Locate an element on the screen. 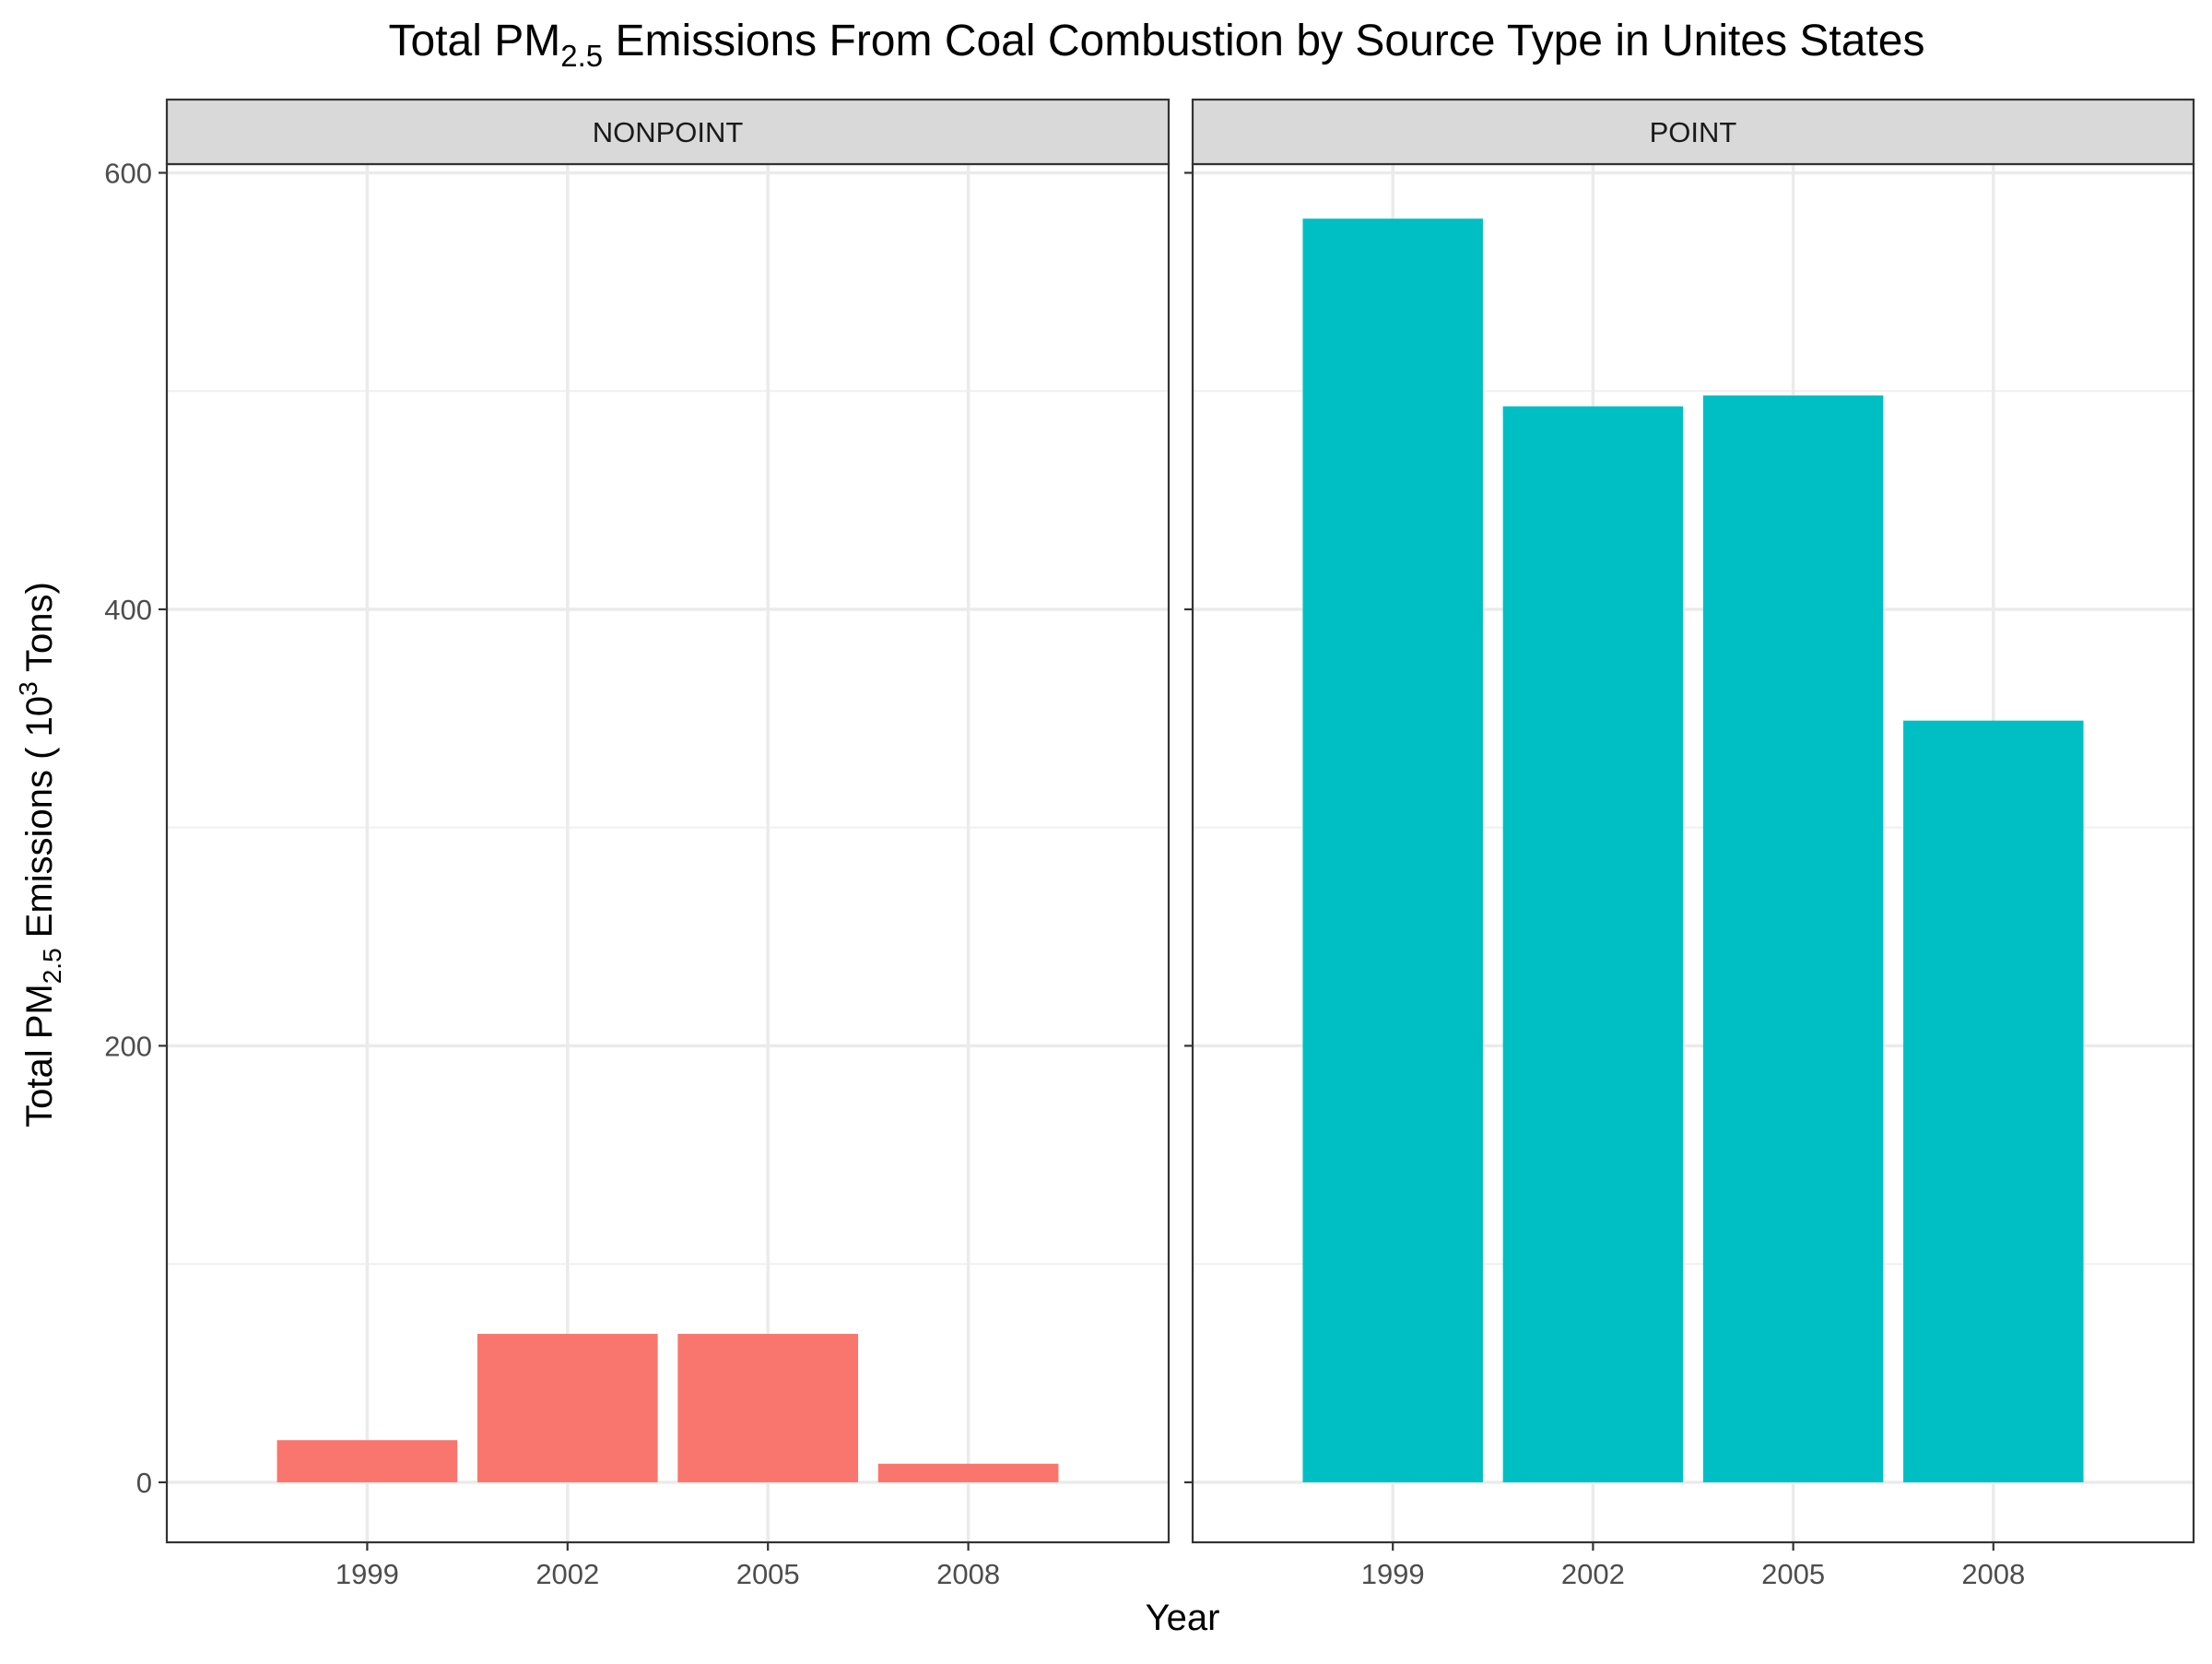 Image resolution: width=2212 pixels, height=1664 pixels. y-tick-label: 600 is located at coordinates (128, 173).